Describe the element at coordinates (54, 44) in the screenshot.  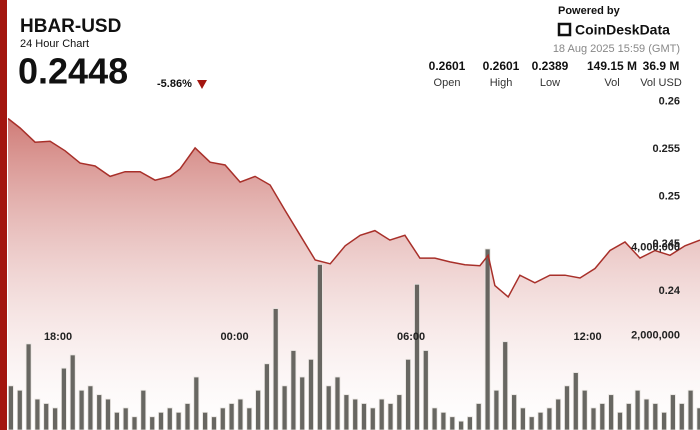
I see `subtitle: 24 Hour Chart` at that location.